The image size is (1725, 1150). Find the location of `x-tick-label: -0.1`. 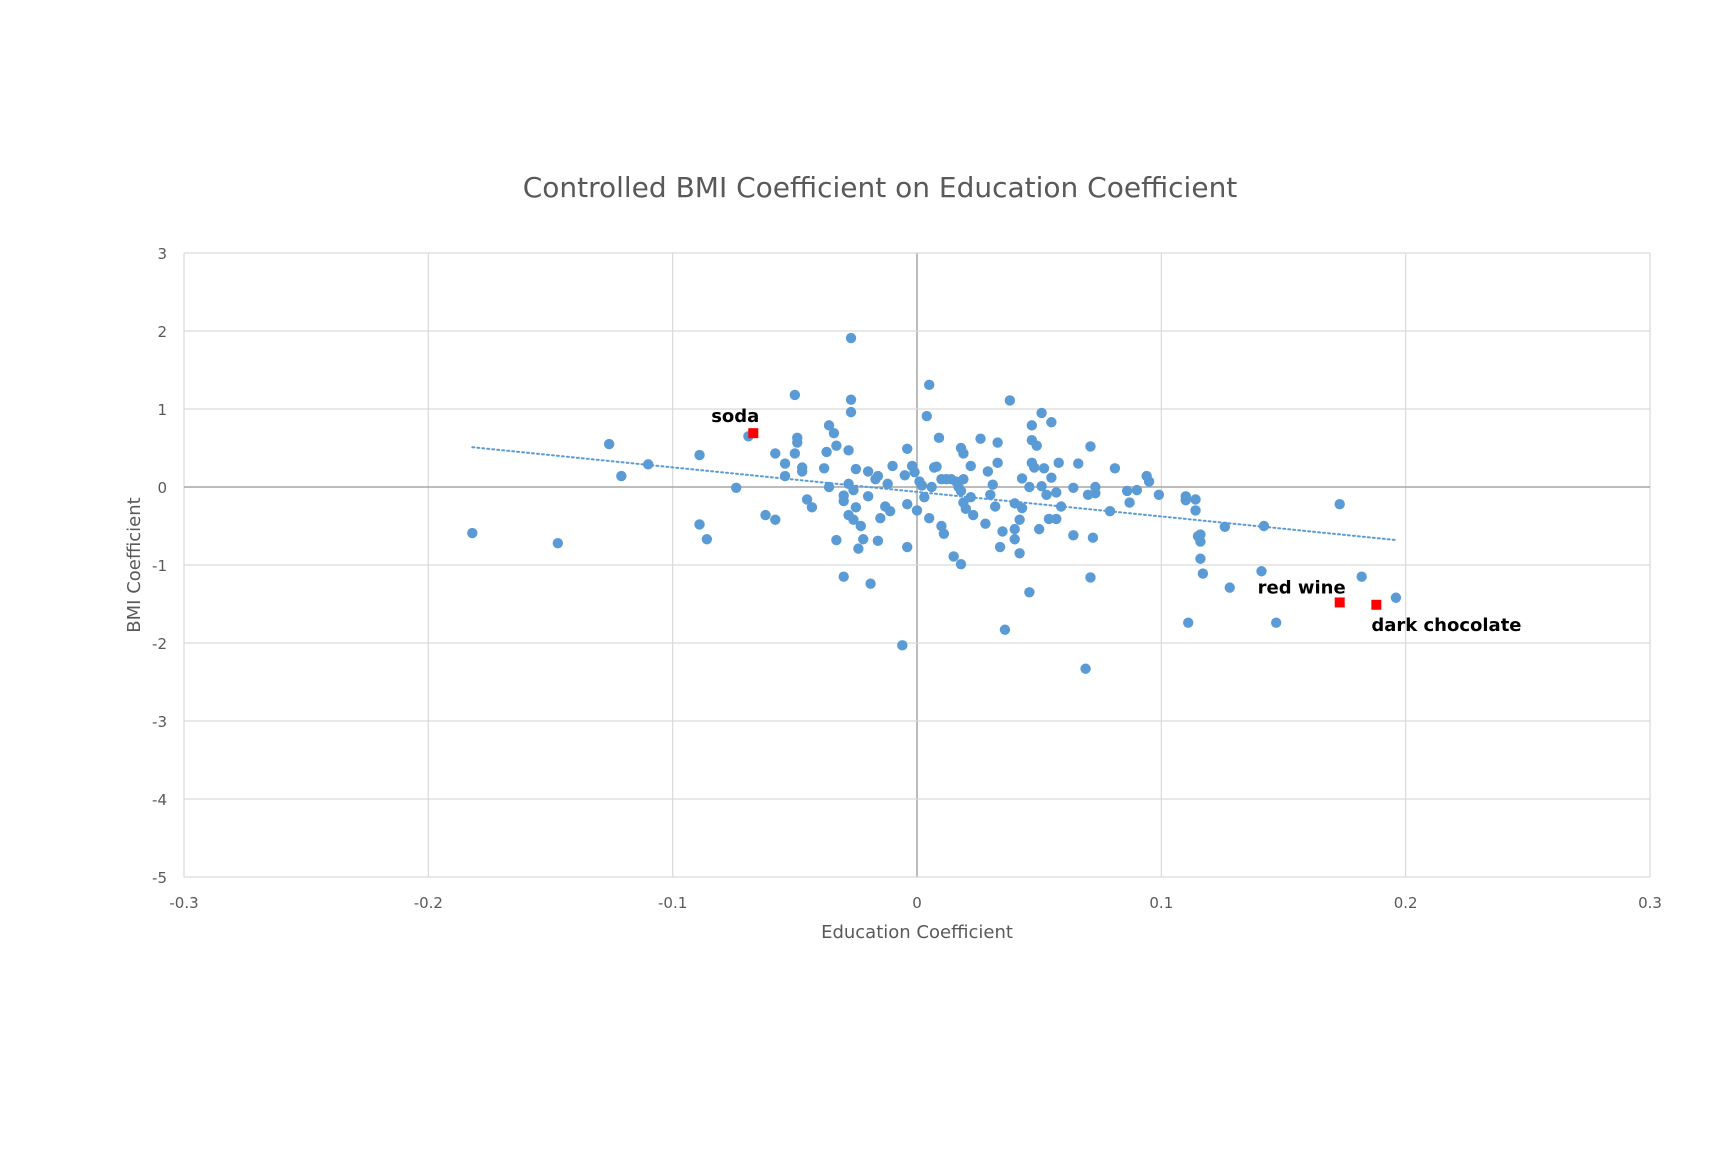

x-tick-label: -0.1 is located at coordinates (672, 903).